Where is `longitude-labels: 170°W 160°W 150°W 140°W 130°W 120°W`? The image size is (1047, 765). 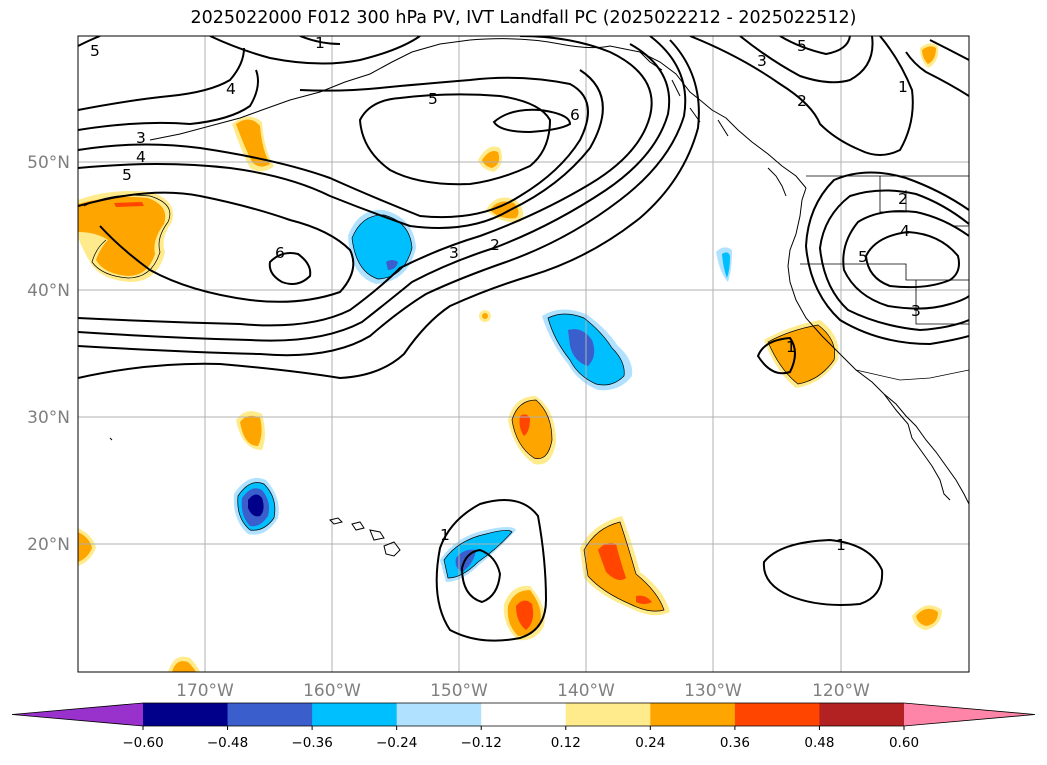 longitude-labels: 170°W 160°W 150°W 140°W 130°W 120°W is located at coordinates (523, 691).